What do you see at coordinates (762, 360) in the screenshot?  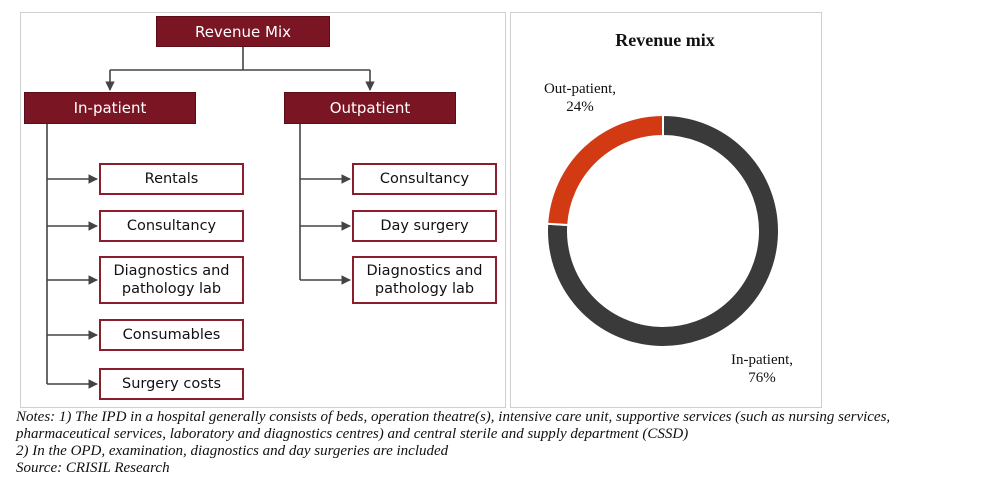 I see `inpatient-slice-name: In-patient,` at bounding box center [762, 360].